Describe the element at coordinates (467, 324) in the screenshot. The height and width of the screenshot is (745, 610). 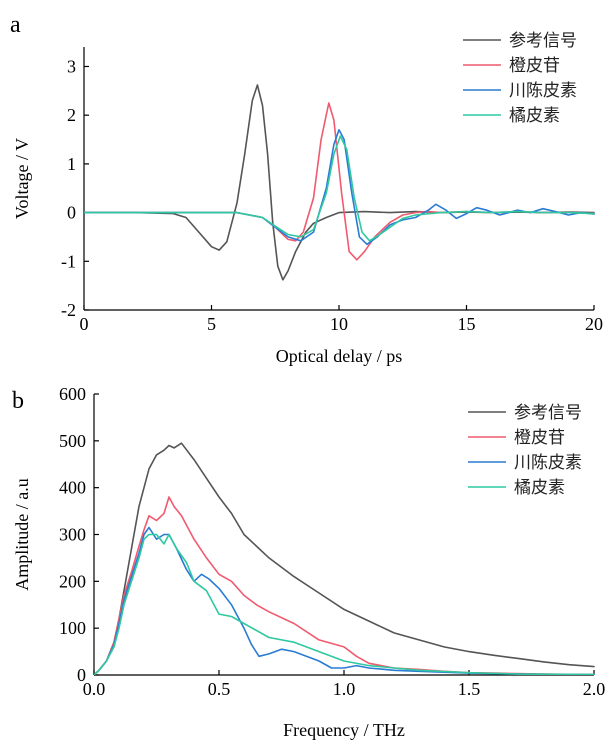
I see `x-tick-label: 15` at that location.